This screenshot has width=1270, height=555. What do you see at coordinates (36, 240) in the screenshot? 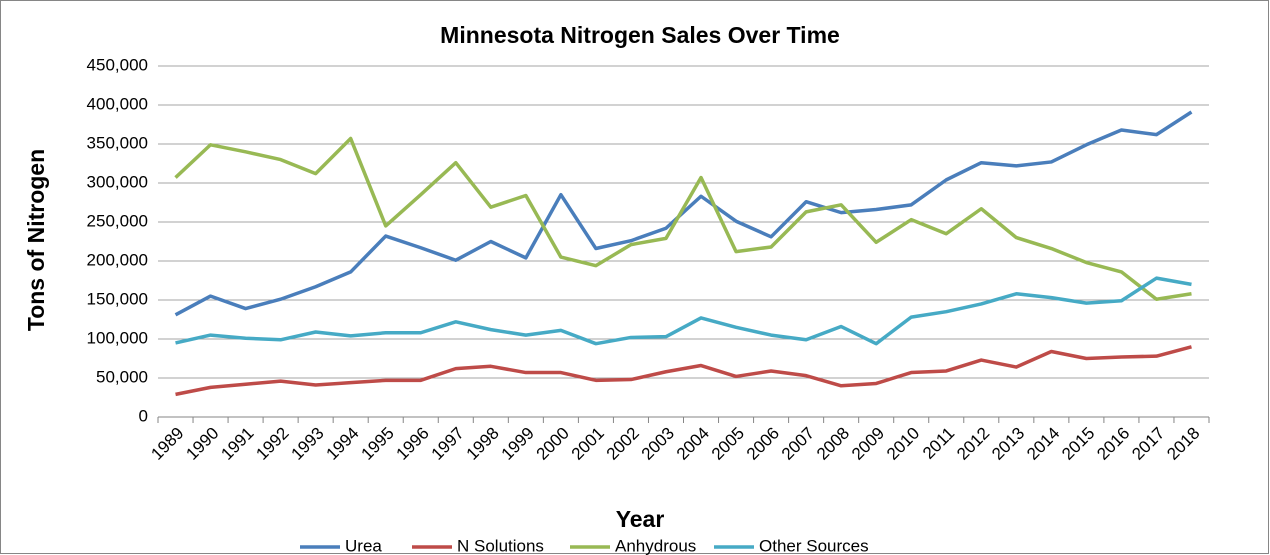
I see `y-axis-title: Tons of Nitrogen` at bounding box center [36, 240].